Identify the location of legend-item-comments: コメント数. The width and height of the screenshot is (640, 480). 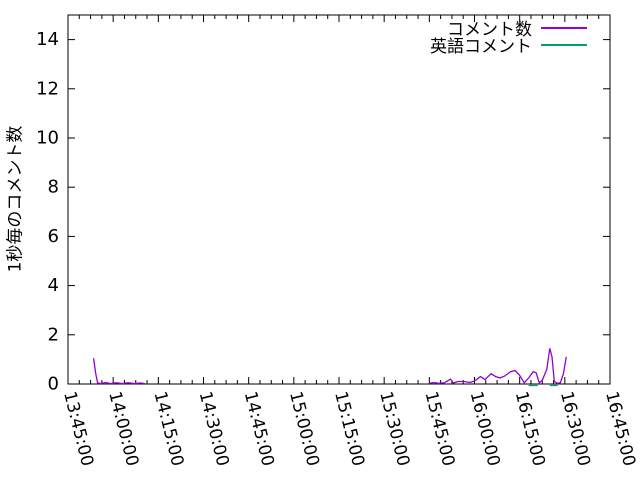
(457, 29).